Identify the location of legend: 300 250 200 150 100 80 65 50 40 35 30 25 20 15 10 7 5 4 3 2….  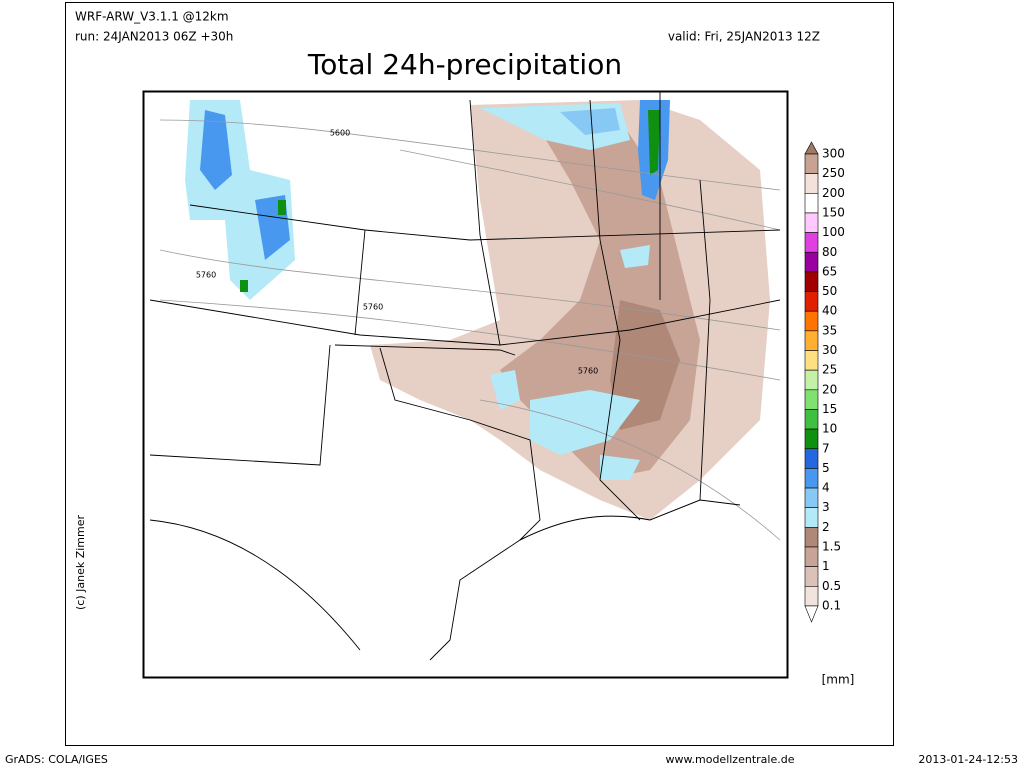
(824, 382).